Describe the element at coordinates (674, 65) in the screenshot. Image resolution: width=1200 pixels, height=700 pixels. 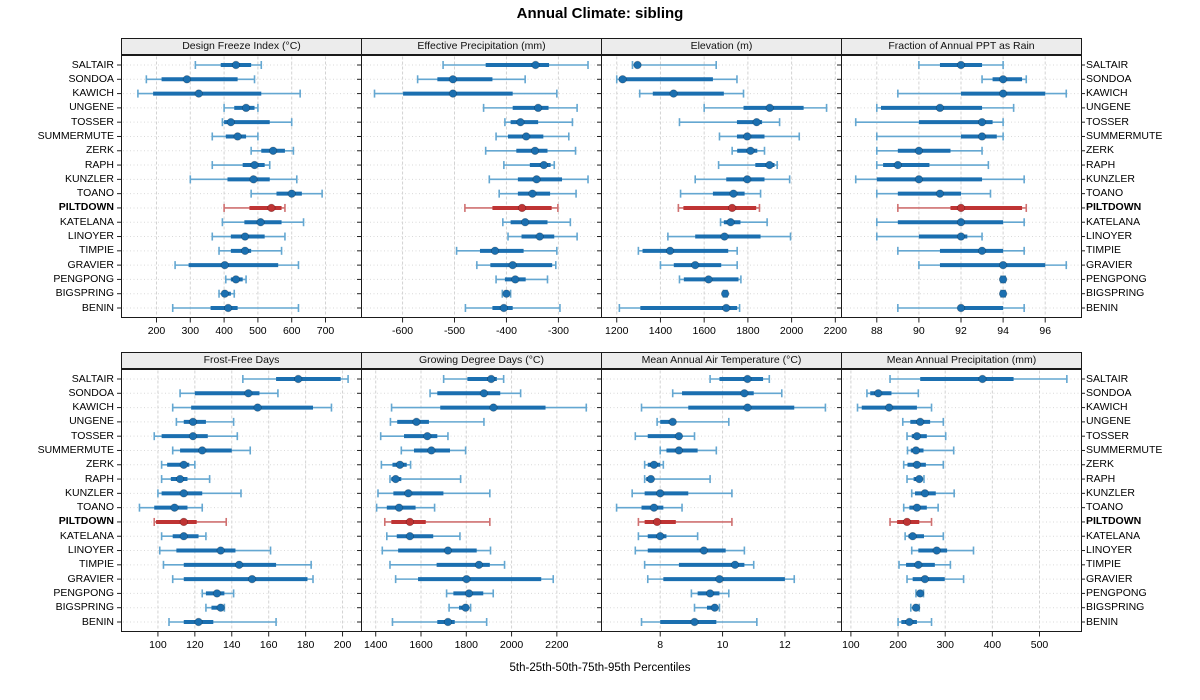
I see `series-saltair-elevation-m` at that location.